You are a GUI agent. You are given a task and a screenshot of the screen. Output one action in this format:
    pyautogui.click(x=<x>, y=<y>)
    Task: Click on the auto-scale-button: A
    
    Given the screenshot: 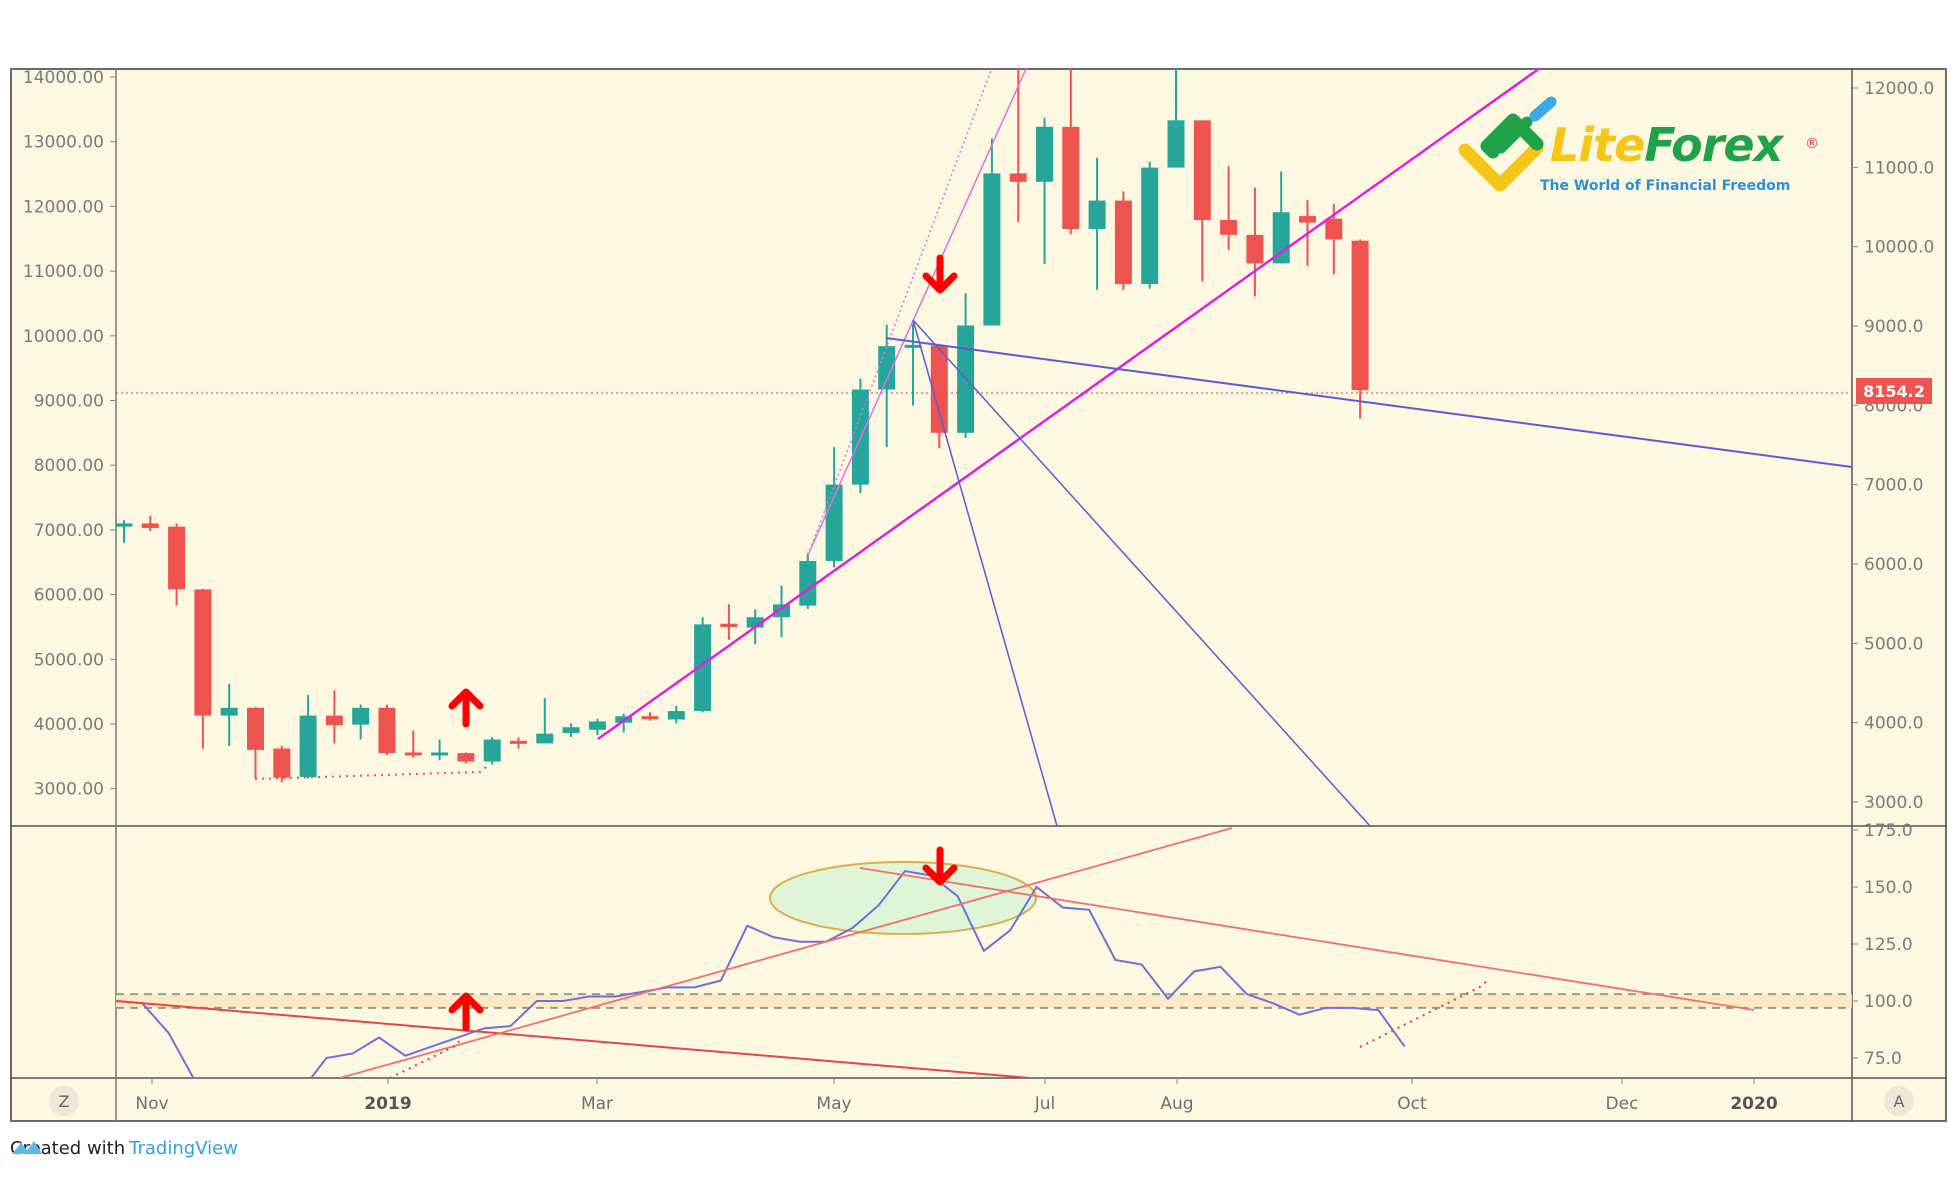 What is the action you would take?
    pyautogui.click(x=1899, y=1101)
    